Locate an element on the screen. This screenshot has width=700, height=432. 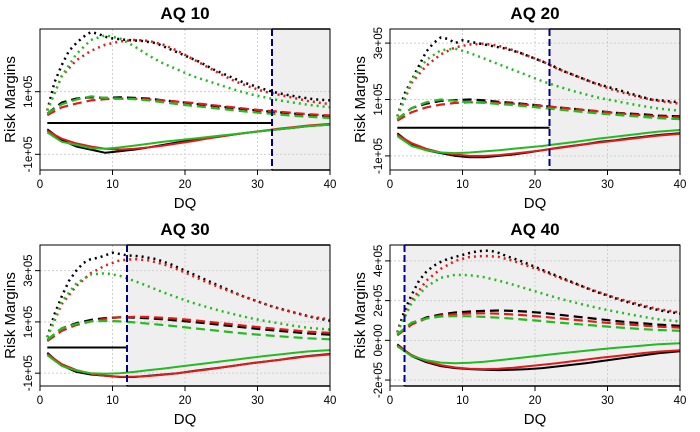
panel-title: AQ 30 is located at coordinates (184, 229).